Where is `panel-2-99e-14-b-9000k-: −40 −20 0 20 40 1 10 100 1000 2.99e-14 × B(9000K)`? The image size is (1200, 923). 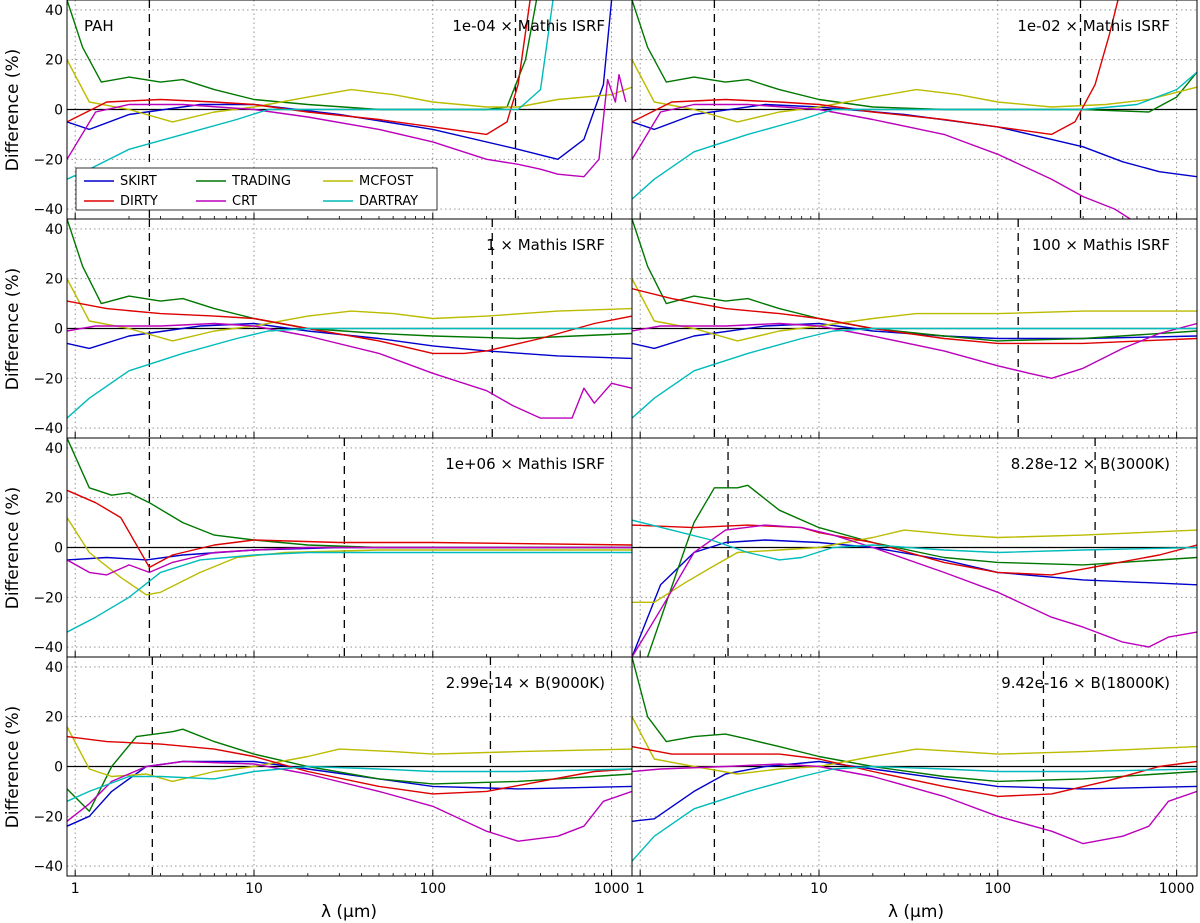
panel-2-99e-14-b-9000k-: −40 −20 0 20 40 1 10 100 1000 2.99e-14 × B(9000K) is located at coordinates (333, 776).